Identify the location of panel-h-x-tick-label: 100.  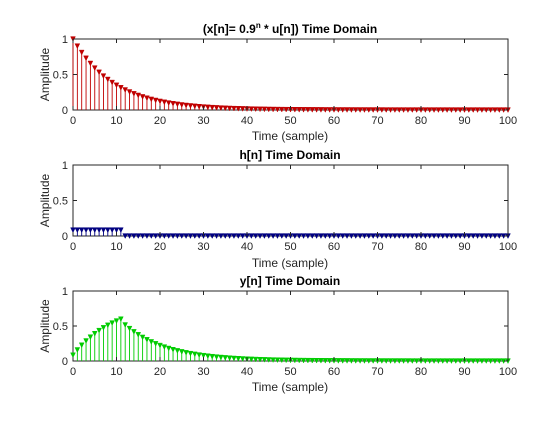
(508, 247).